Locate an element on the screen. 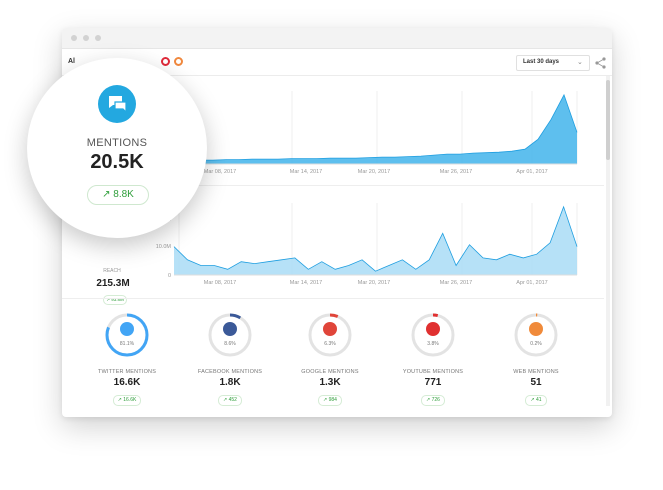 Image resolution: width=663 pixels, height=490 pixels. toolbar: Al Last 30 days ⌄ is located at coordinates (337, 62).